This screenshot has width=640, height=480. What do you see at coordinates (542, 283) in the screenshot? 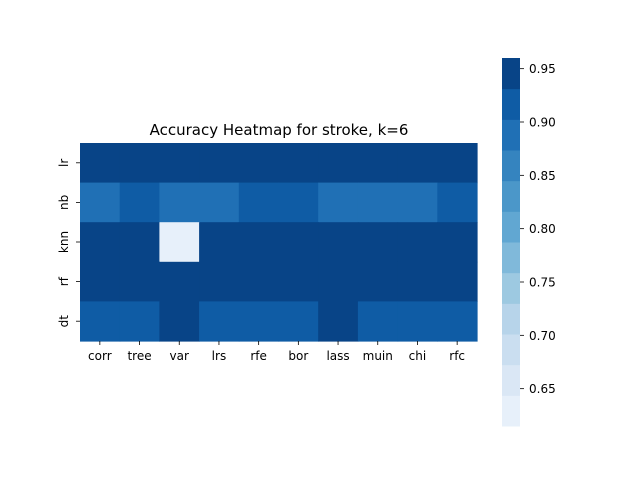
I see `colorbar-tick-label: 0.75` at bounding box center [542, 283].